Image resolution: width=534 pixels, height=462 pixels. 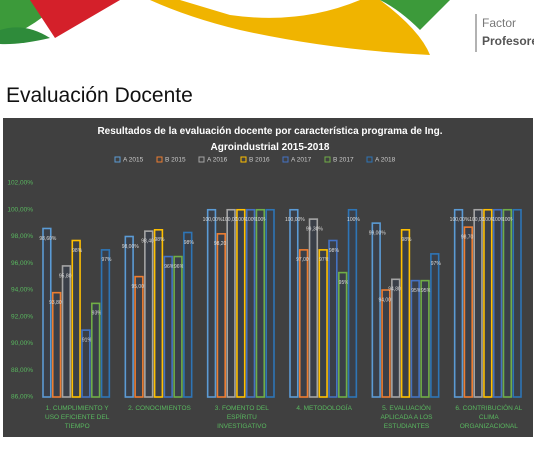 I want to click on value-label: 93,80%, so click(x=58, y=303).